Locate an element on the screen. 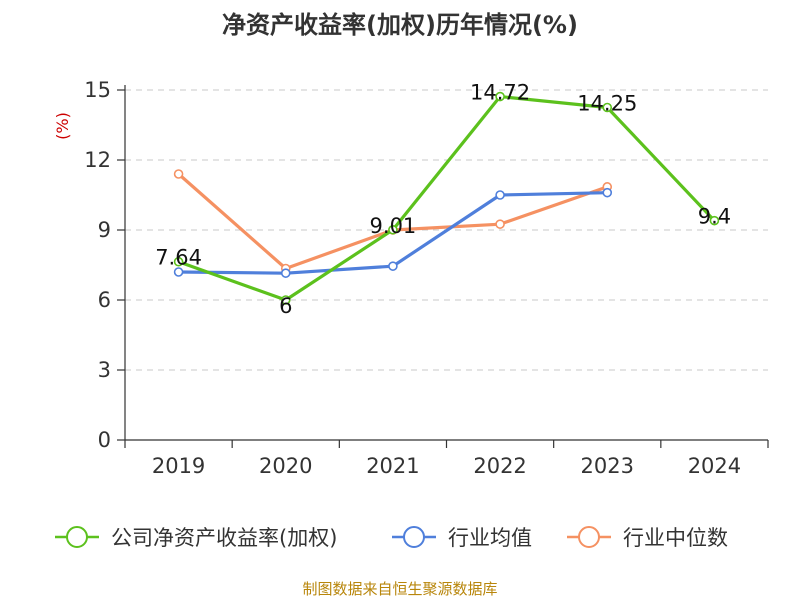  y-tick-label: 15 is located at coordinates (97, 90).